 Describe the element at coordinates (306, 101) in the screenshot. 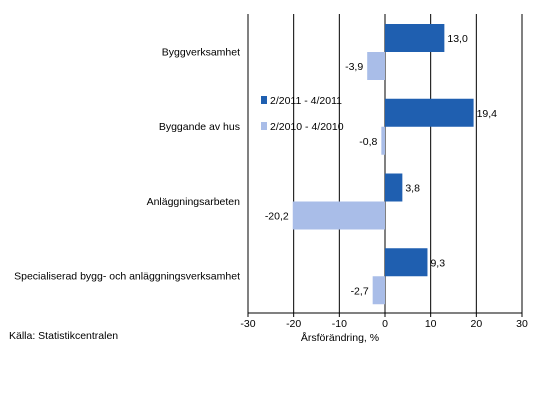

I see `legend-label: 2/2011 - 4/2011` at that location.